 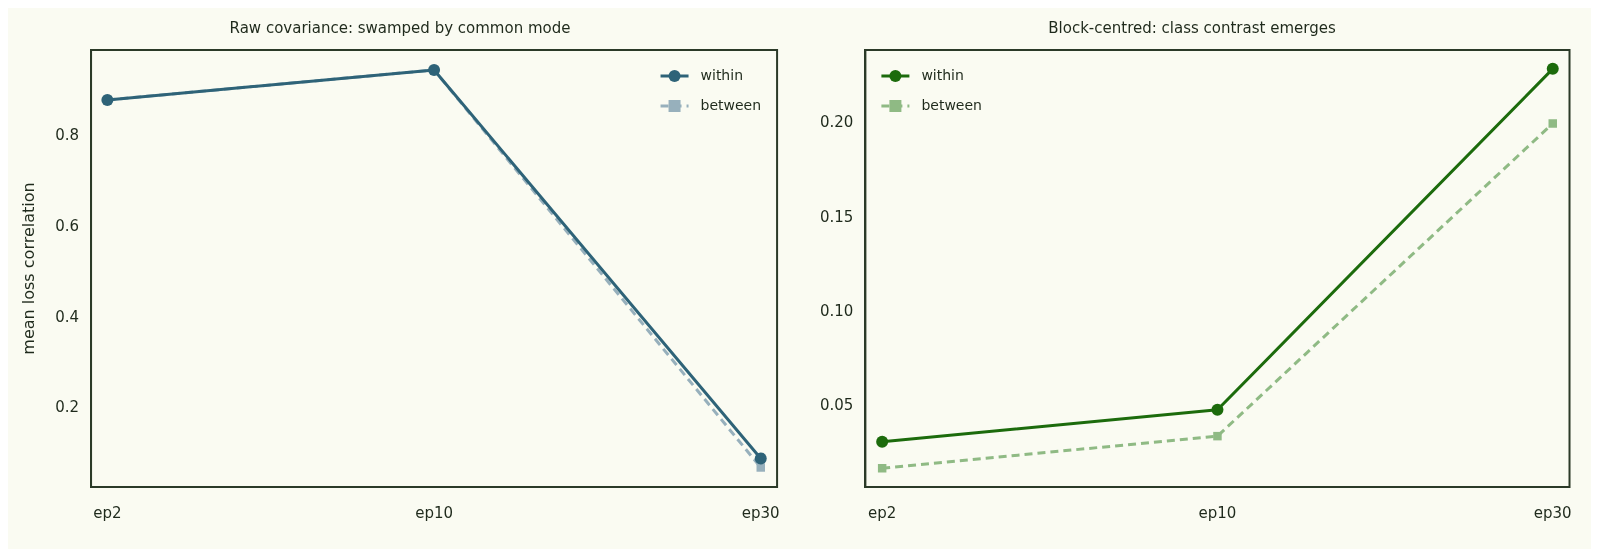 I want to click on y-tick-label: 0.4, so click(x=67, y=316).